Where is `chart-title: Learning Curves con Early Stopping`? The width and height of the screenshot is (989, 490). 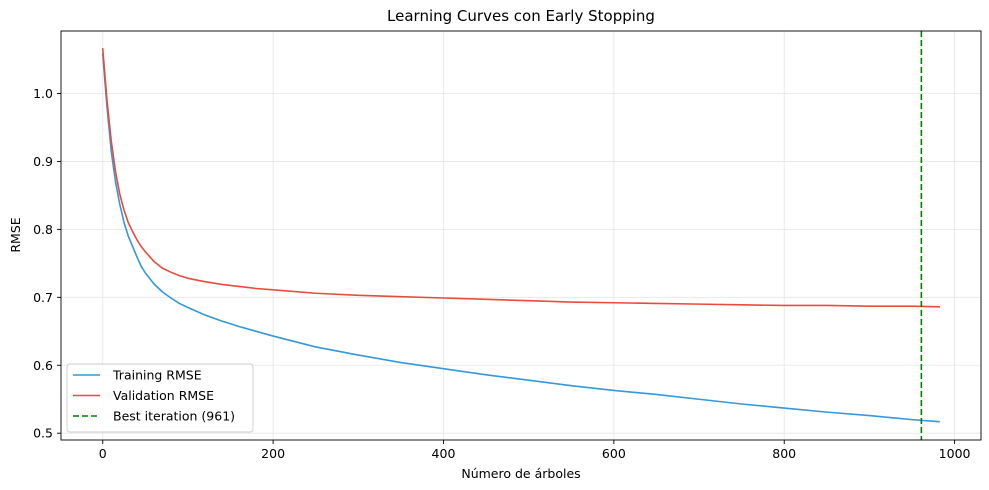 chart-title: Learning Curves con Early Stopping is located at coordinates (521, 16).